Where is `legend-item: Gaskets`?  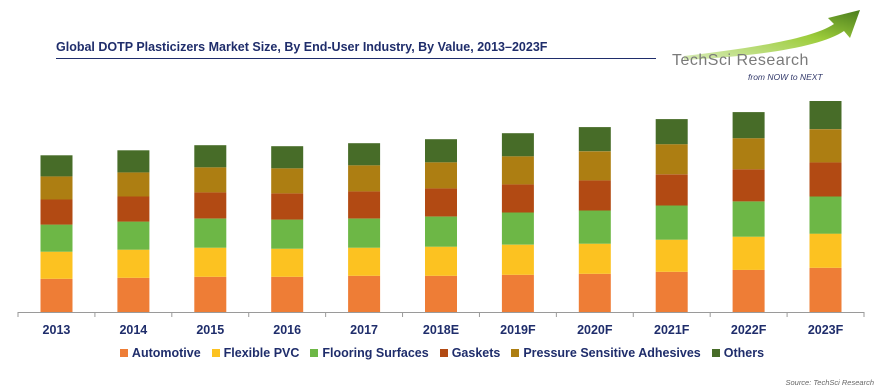
legend-item: Gaskets is located at coordinates (470, 353).